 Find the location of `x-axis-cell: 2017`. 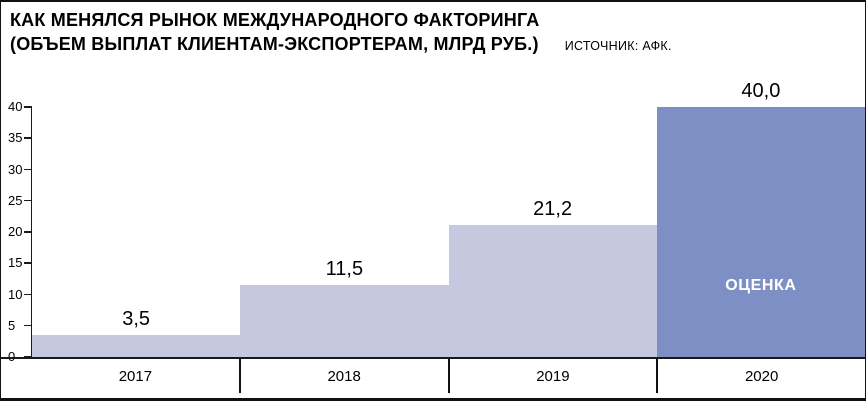

x-axis-cell: 2017 is located at coordinates (135, 376).